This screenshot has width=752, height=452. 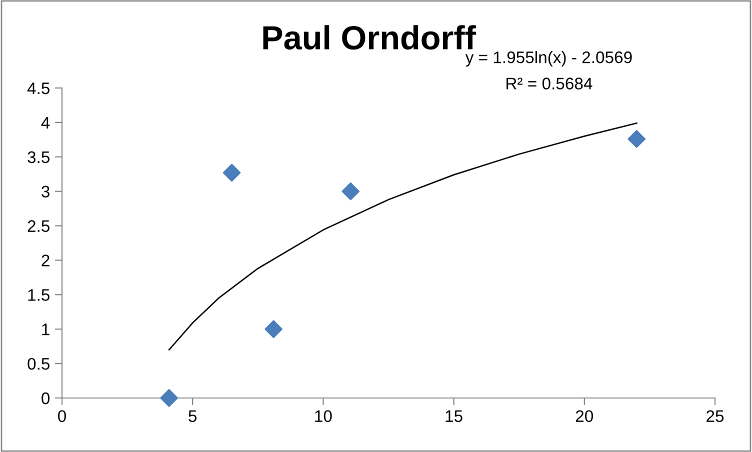 I want to click on x-tick-label: 0, so click(x=62, y=416).